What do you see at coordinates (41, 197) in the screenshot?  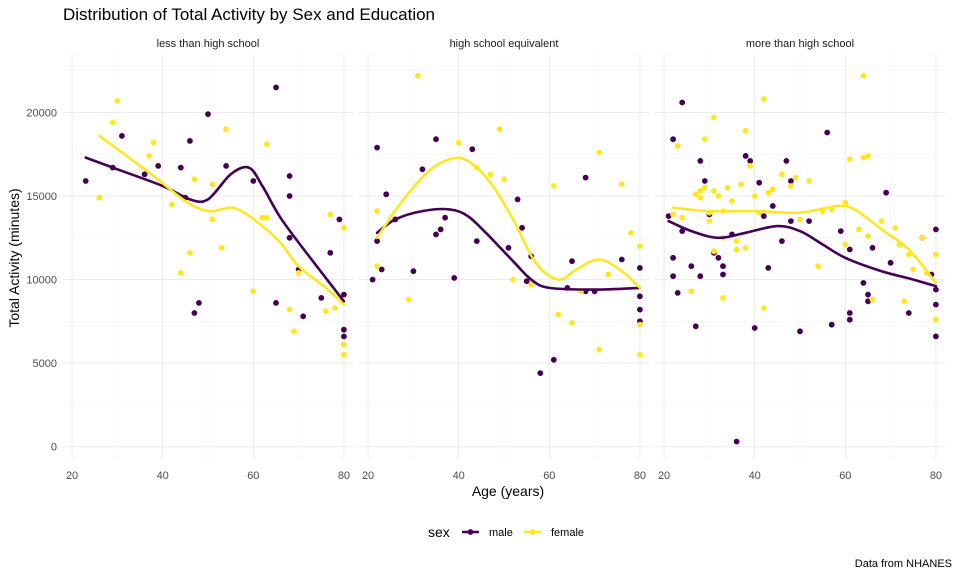 I see `y-tick-label: 15000` at bounding box center [41, 197].